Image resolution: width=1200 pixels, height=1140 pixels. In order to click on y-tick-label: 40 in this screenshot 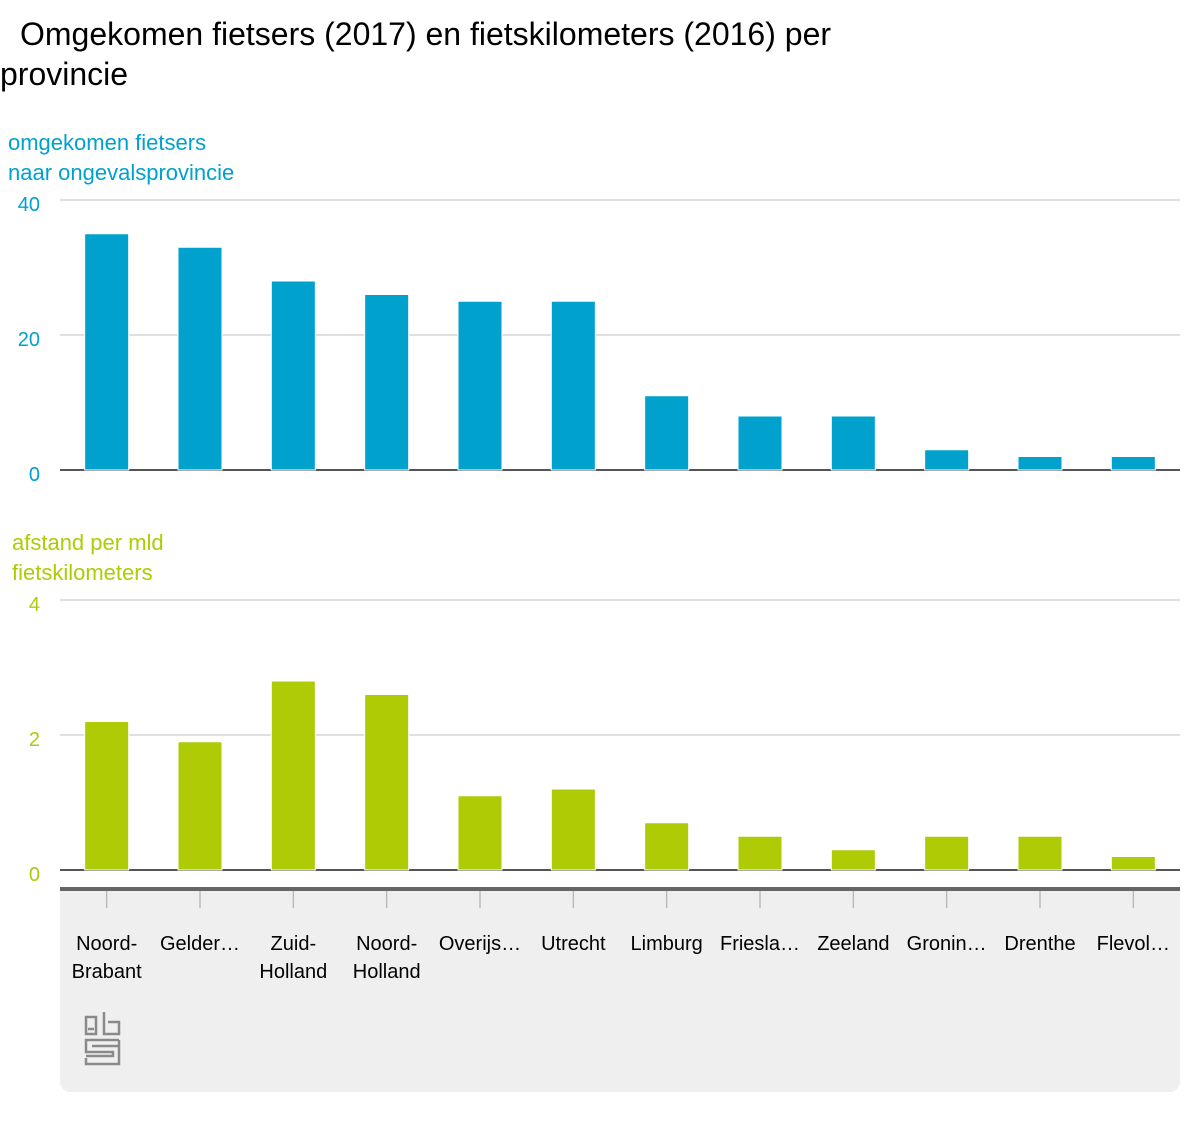, I will do `click(29, 205)`.